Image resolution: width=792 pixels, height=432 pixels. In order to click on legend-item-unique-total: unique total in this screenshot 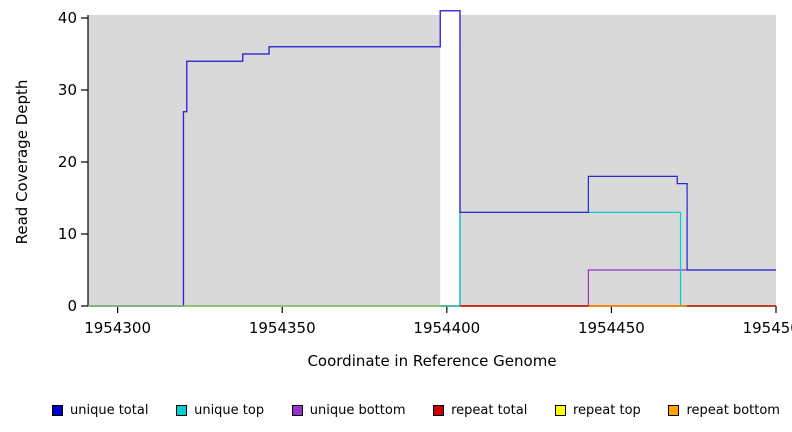, I will do `click(100, 410)`.